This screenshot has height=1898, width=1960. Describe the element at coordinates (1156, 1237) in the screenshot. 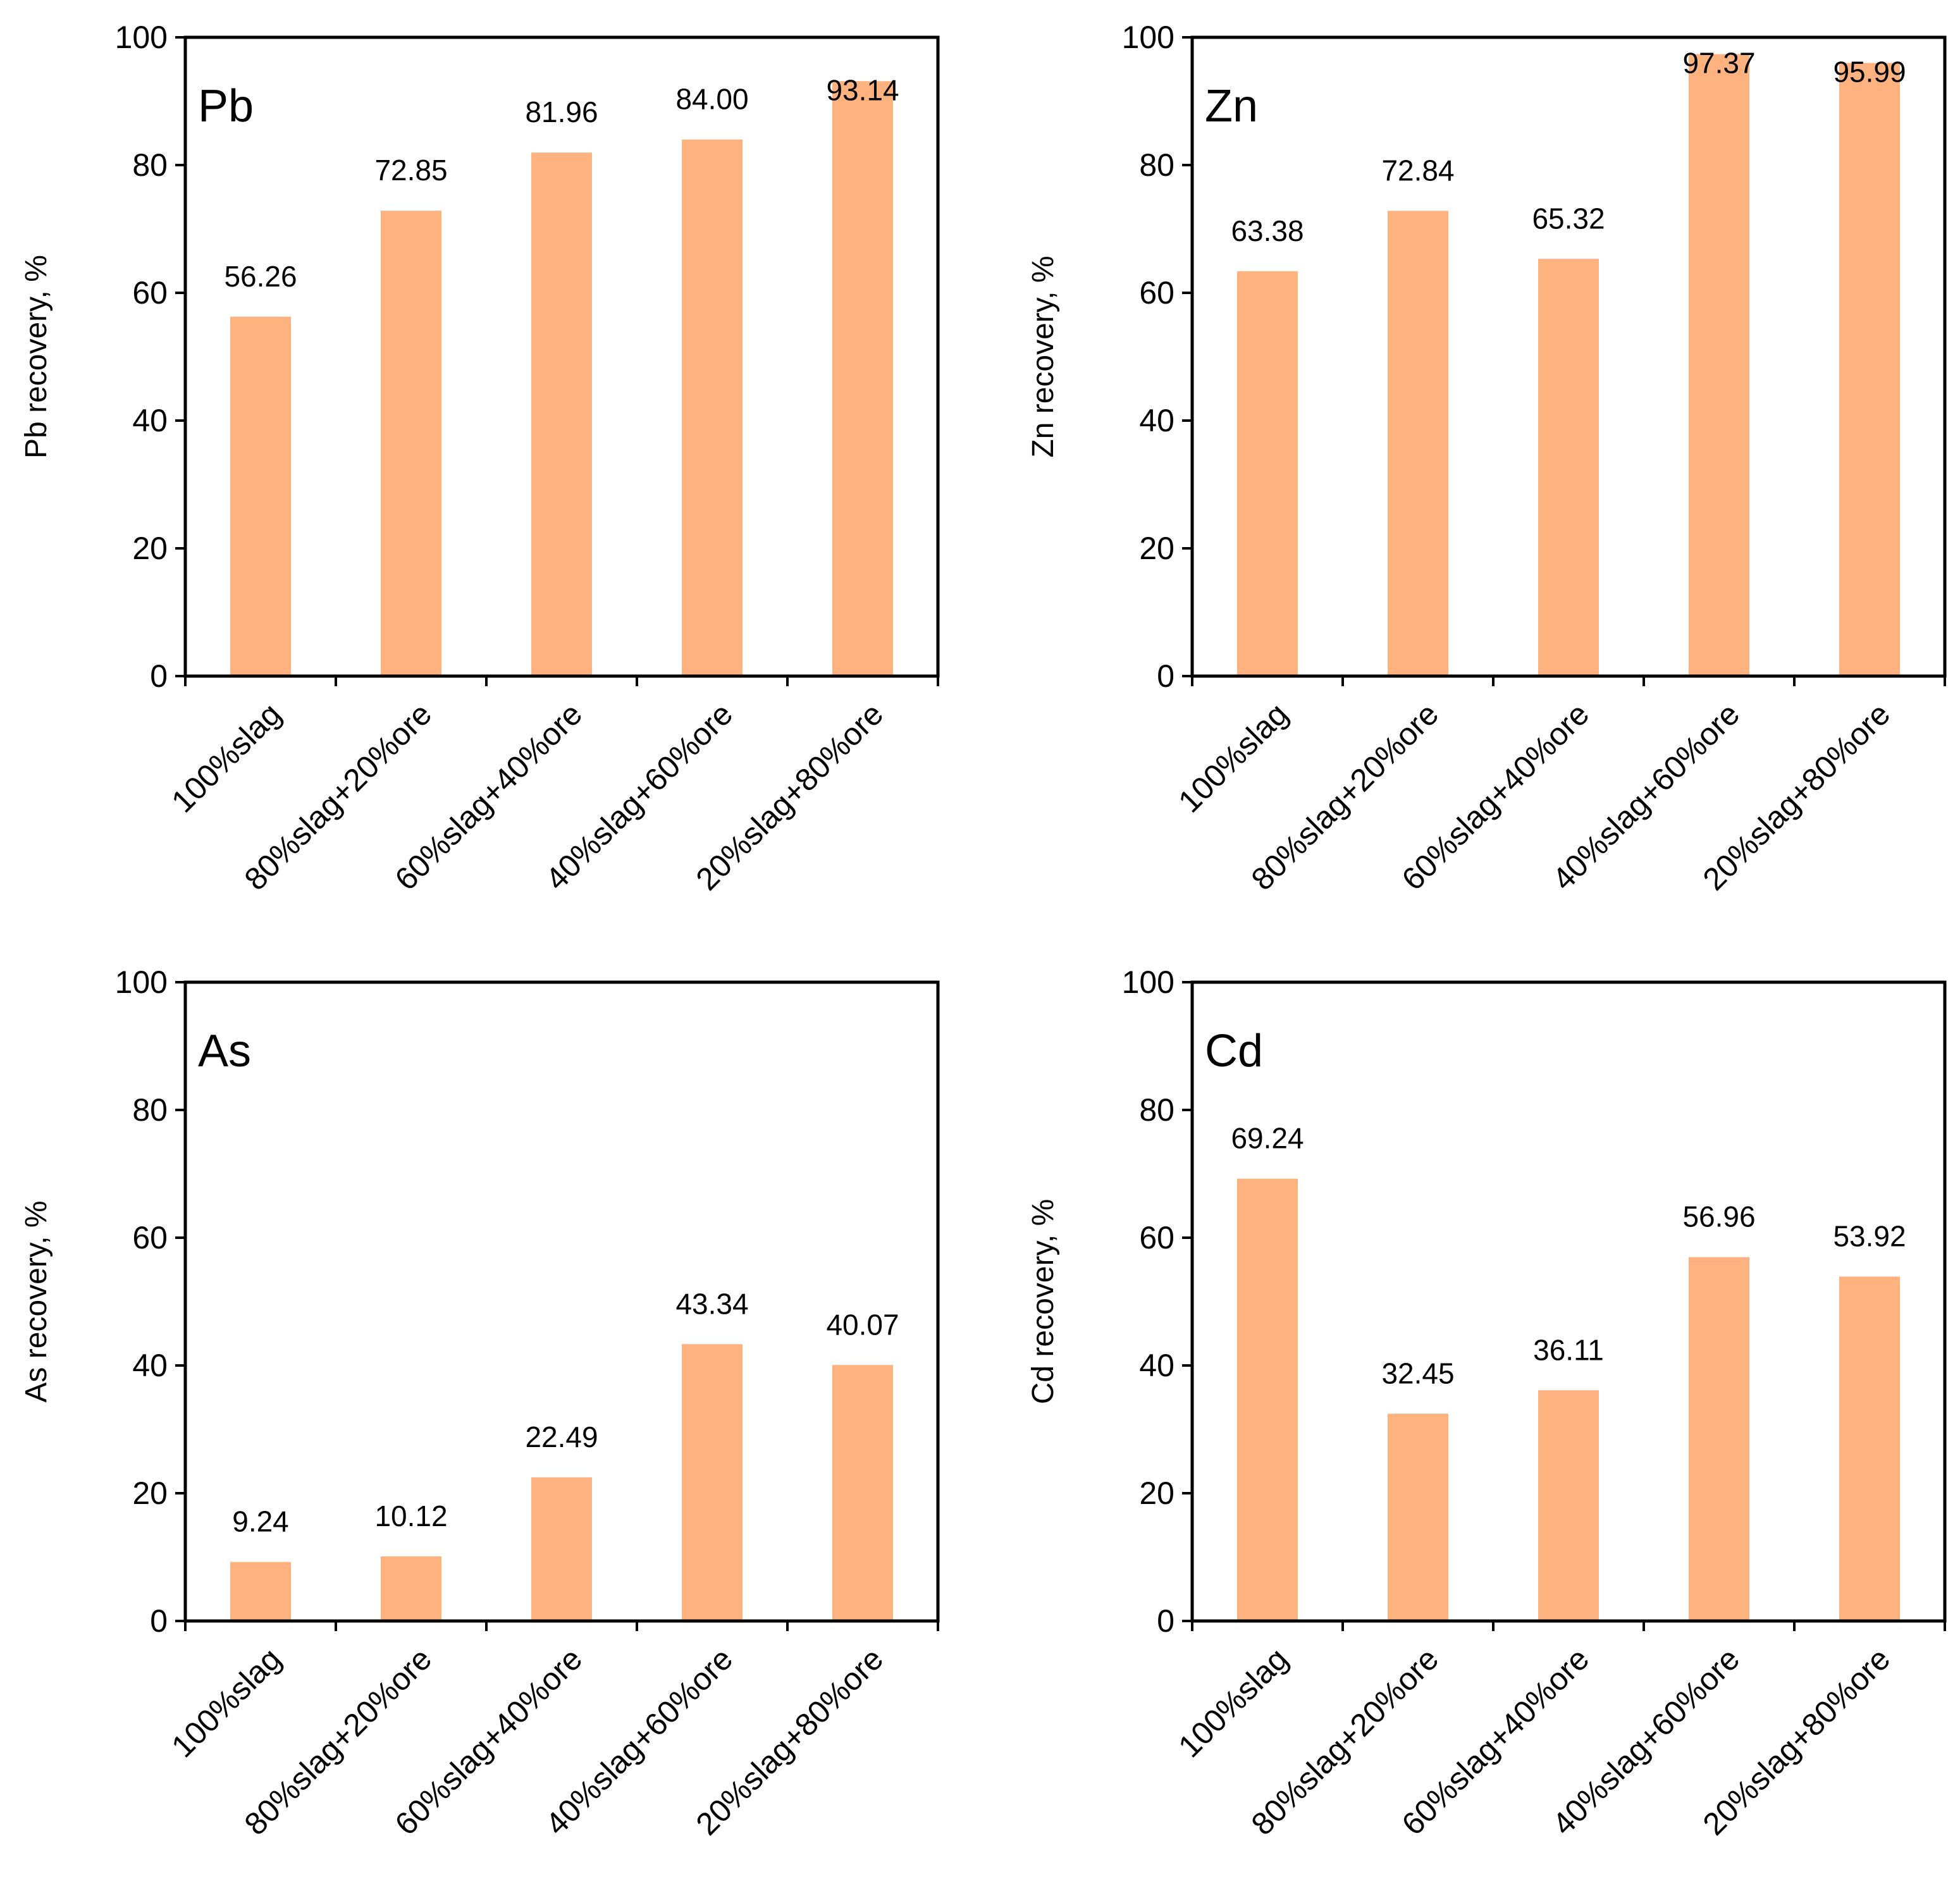

I see `y-tick-label-cd-3: 60` at that location.